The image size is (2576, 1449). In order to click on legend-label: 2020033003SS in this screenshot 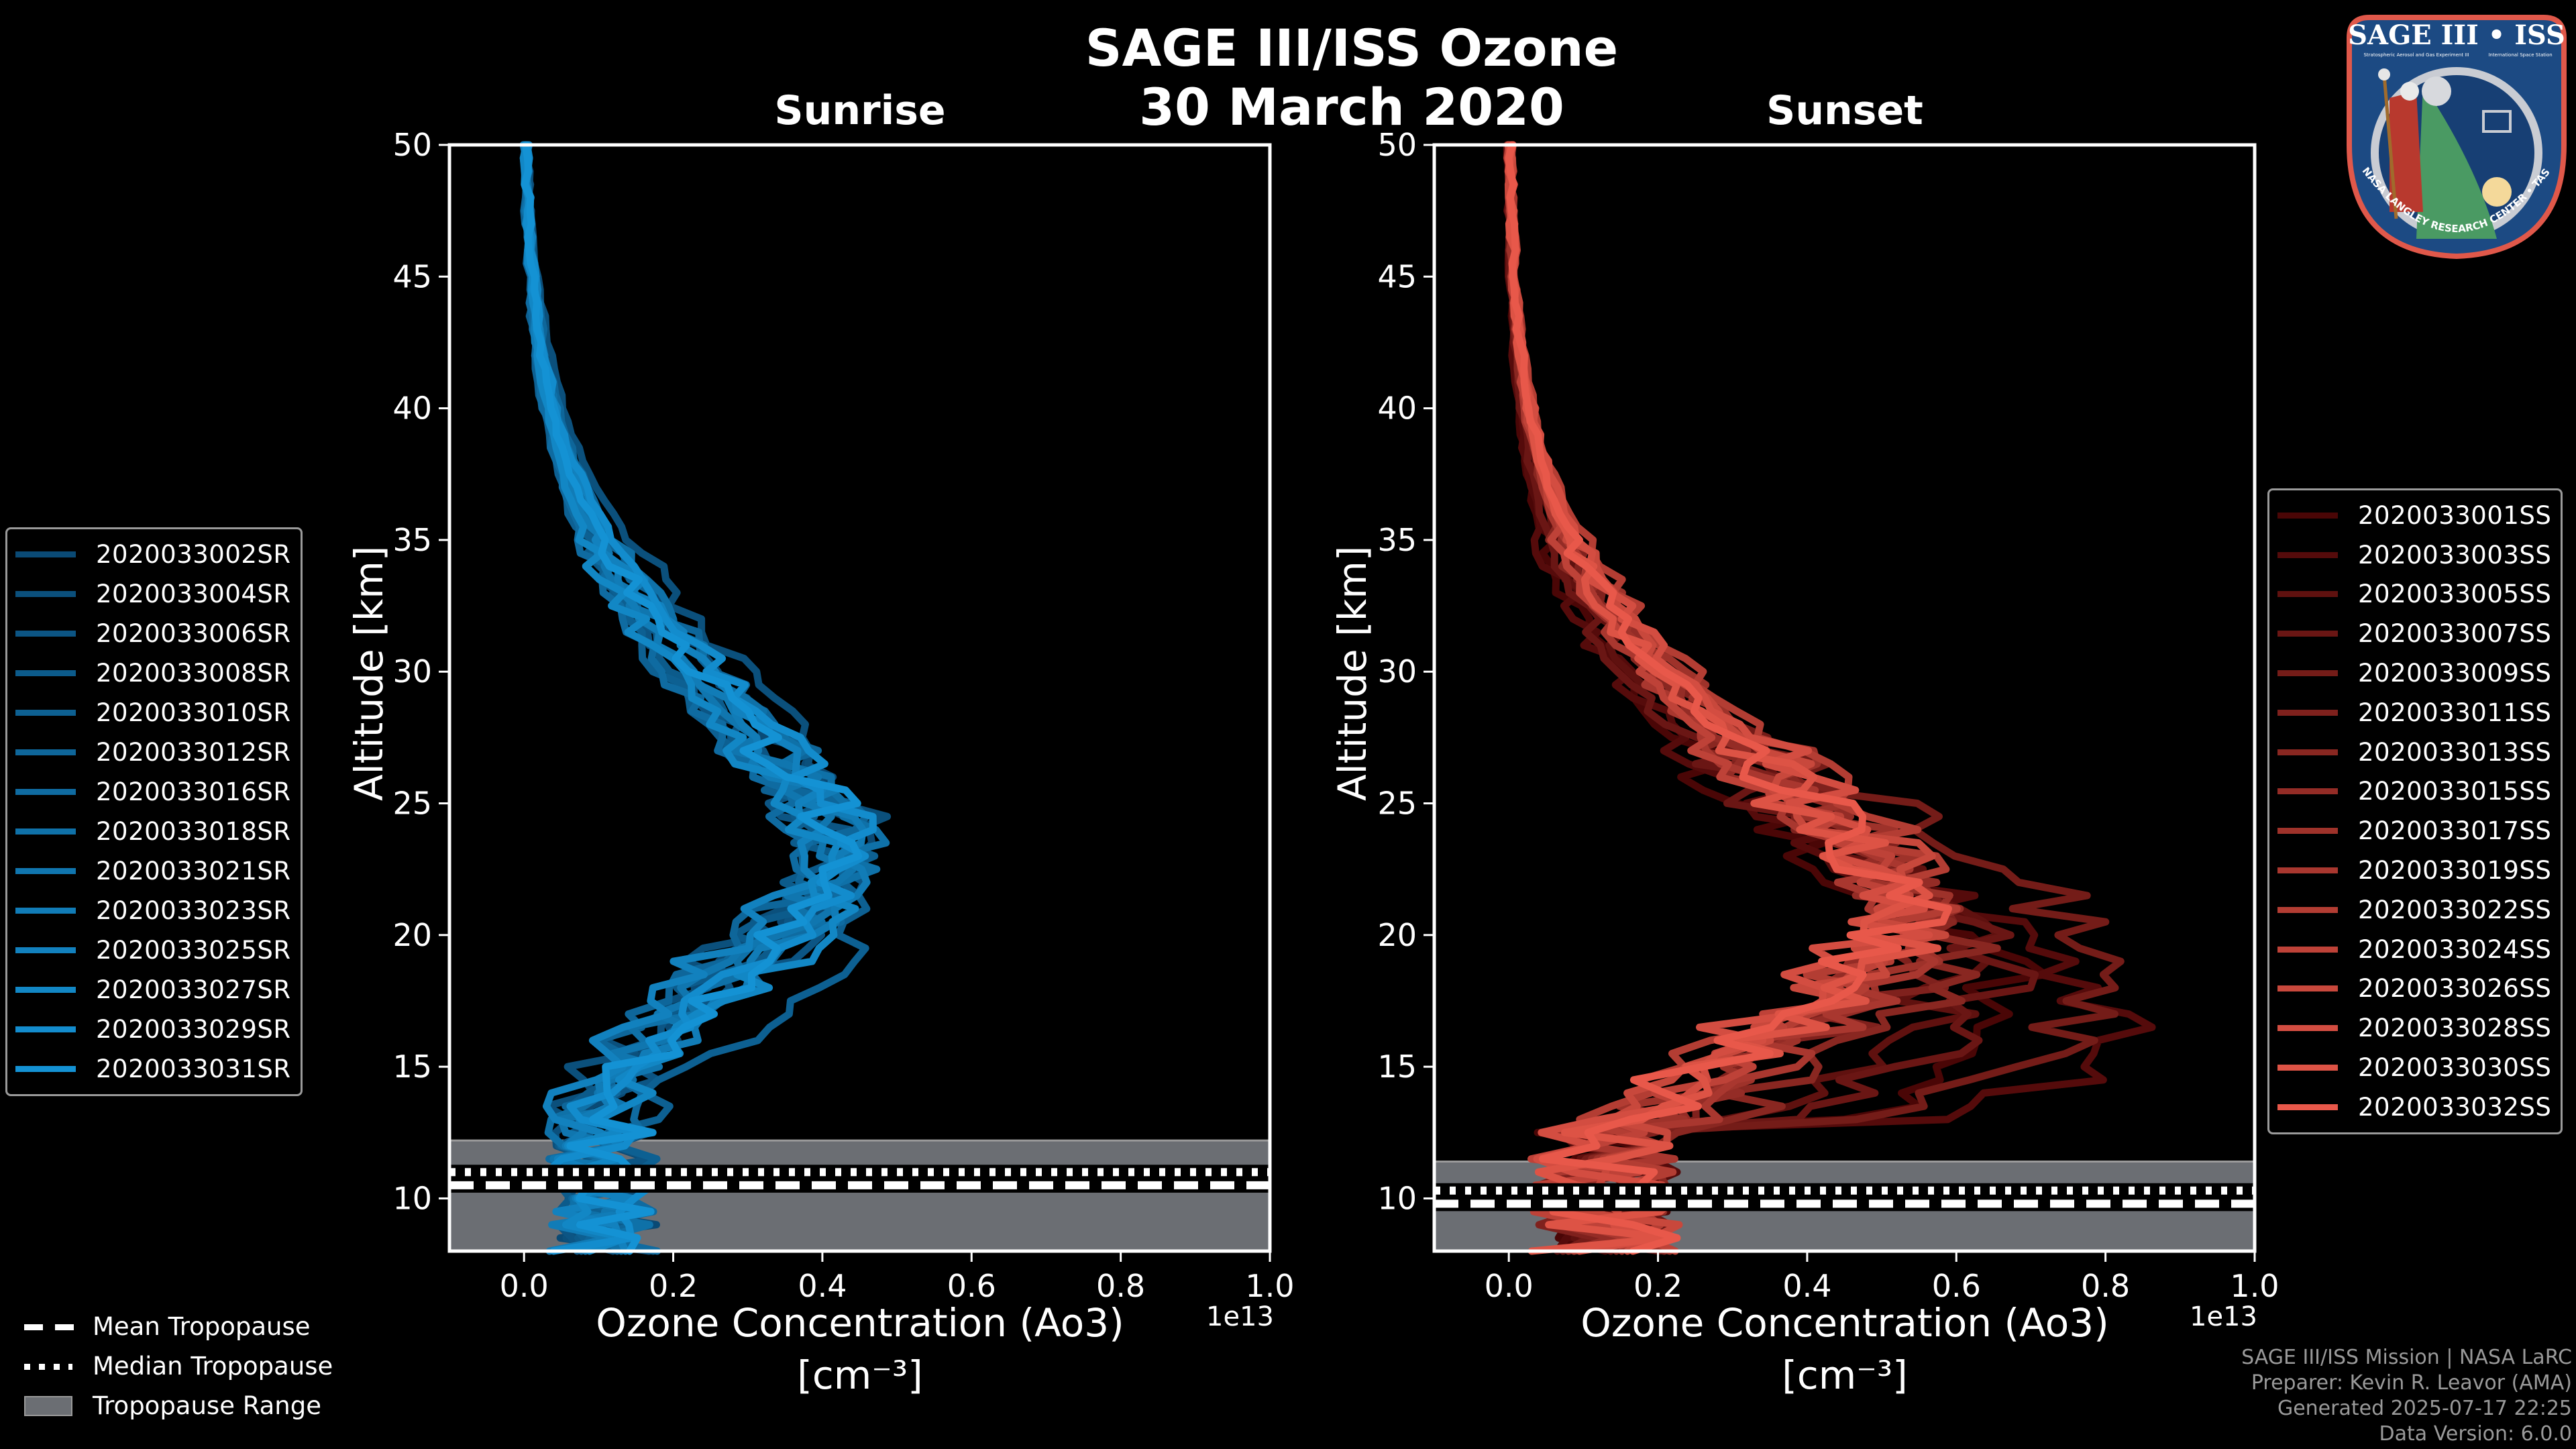, I will do `click(2455, 555)`.